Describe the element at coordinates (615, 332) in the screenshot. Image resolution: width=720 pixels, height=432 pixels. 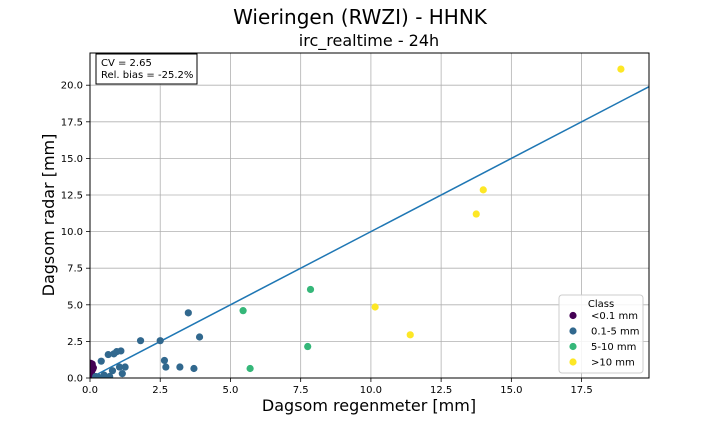
I see `legend-label: 0.1-5 mm` at that location.